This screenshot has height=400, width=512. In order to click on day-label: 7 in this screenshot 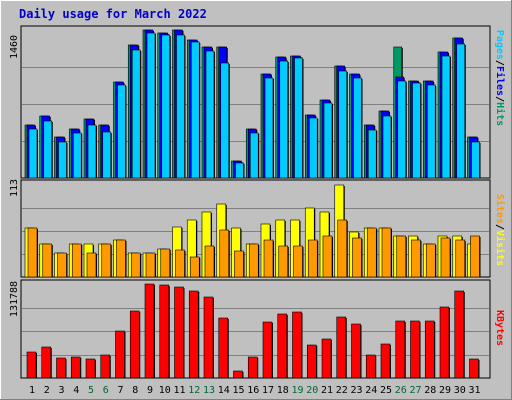, I will do `click(120, 390)`.